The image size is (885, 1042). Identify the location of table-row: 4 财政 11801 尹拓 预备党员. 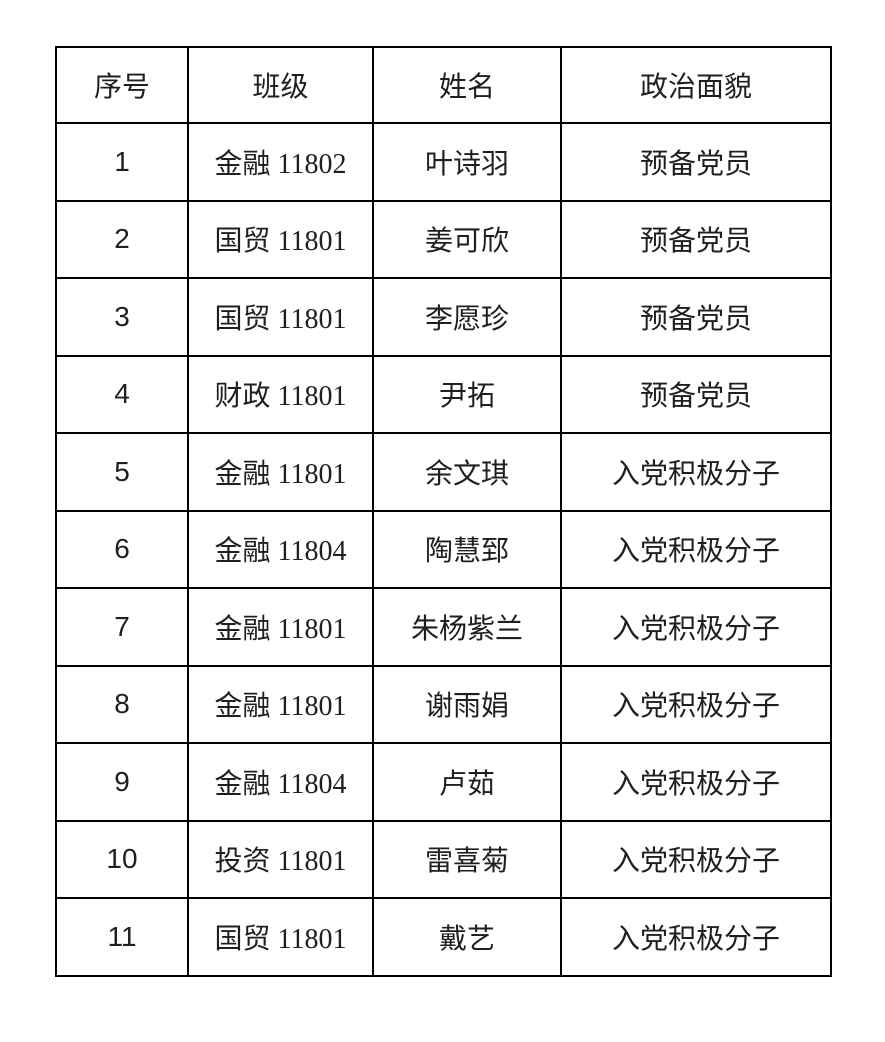
(443, 394).